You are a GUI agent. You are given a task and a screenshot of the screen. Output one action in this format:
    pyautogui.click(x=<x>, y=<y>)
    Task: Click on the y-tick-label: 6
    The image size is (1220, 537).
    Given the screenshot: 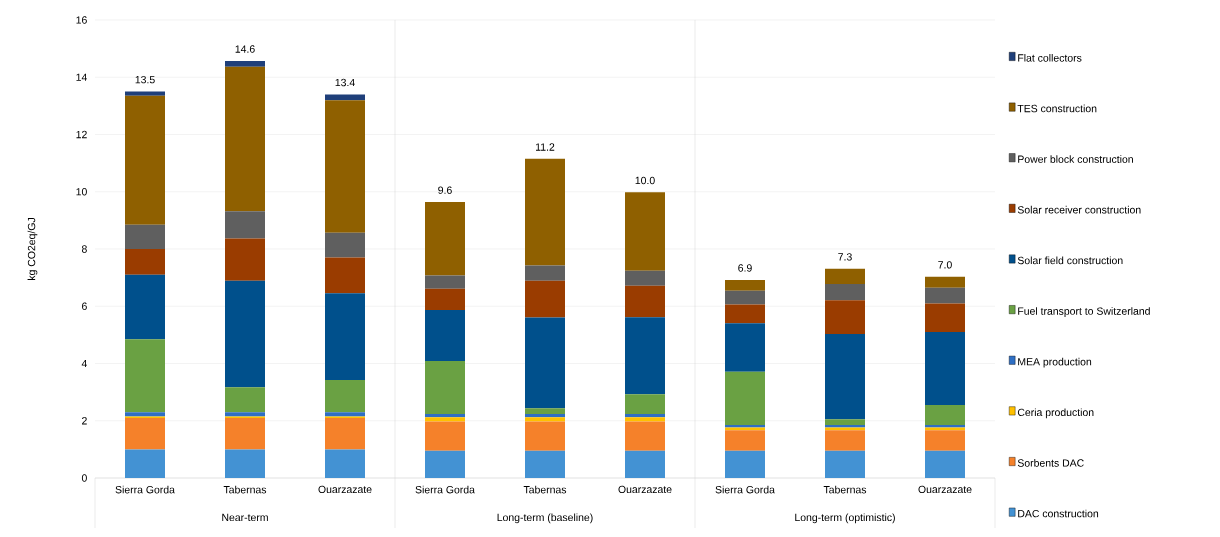 What is the action you would take?
    pyautogui.click(x=84, y=306)
    